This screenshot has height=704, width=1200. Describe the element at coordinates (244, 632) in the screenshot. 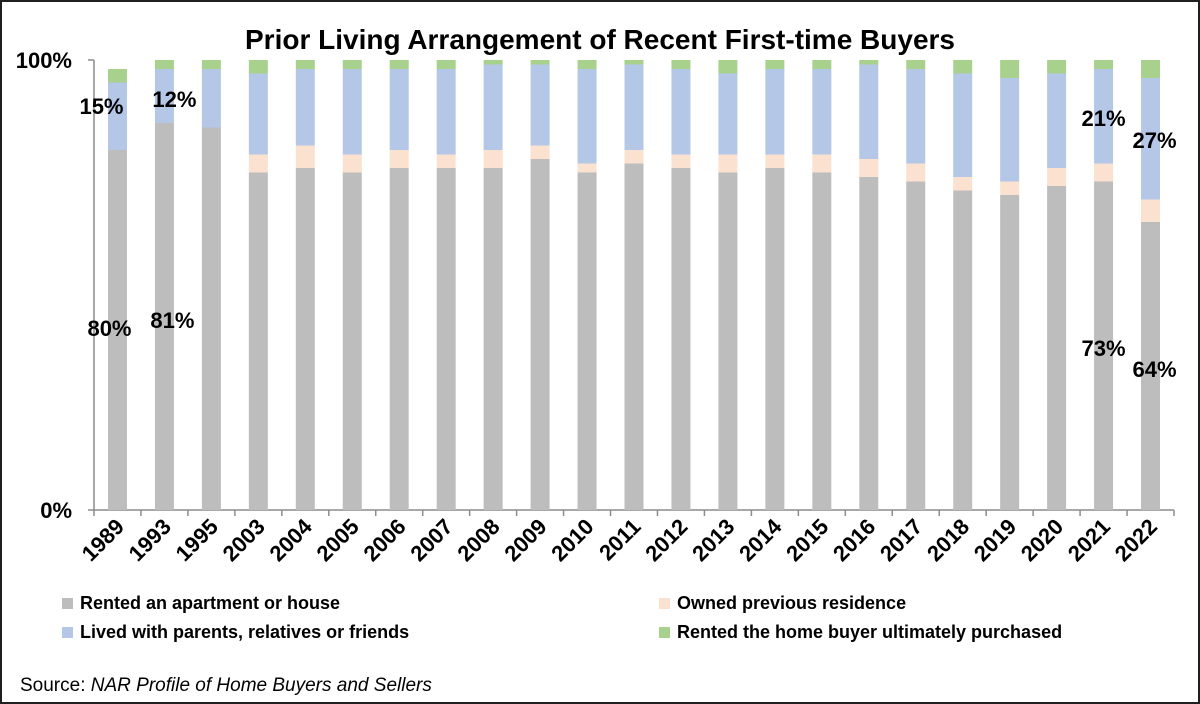

I see `legend-label: Lived with parents, relatives or friends` at that location.